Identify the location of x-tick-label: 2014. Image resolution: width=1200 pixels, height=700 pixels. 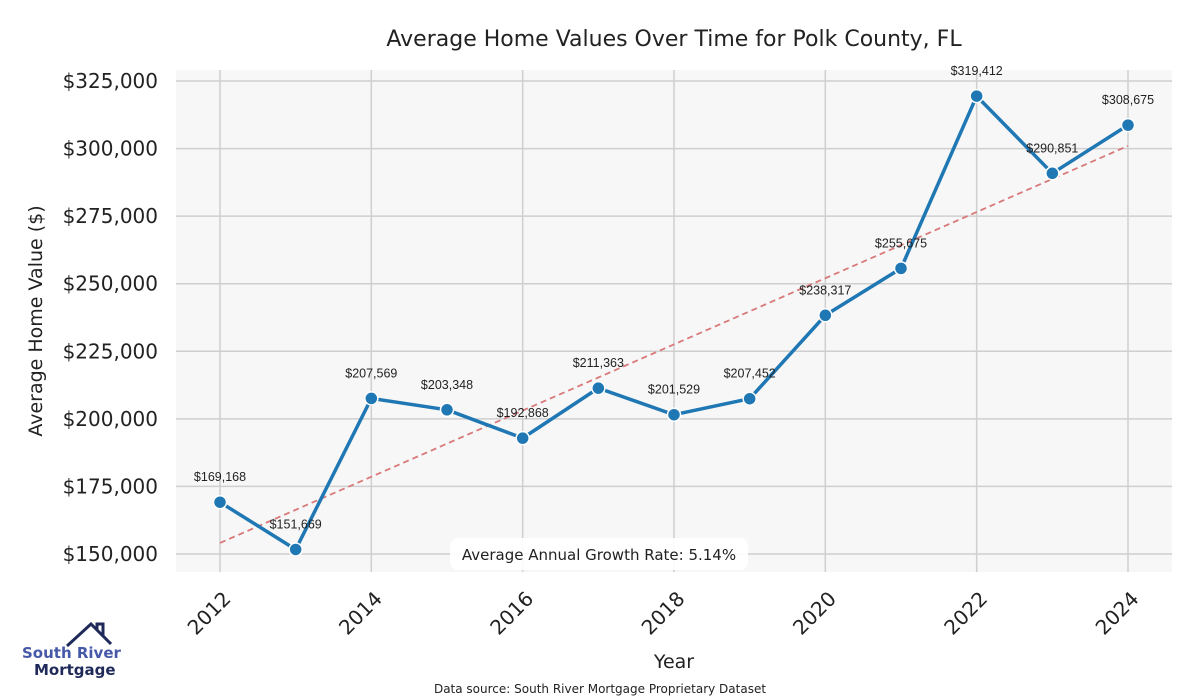
(360, 613).